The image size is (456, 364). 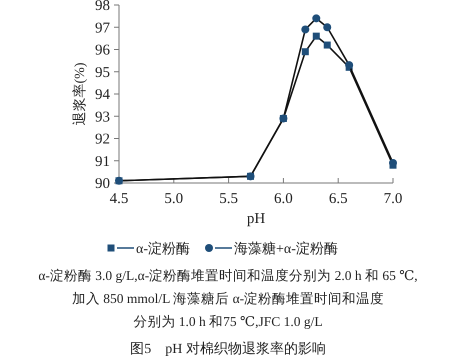 I want to click on y-tick-label: 96, so click(x=102, y=50).